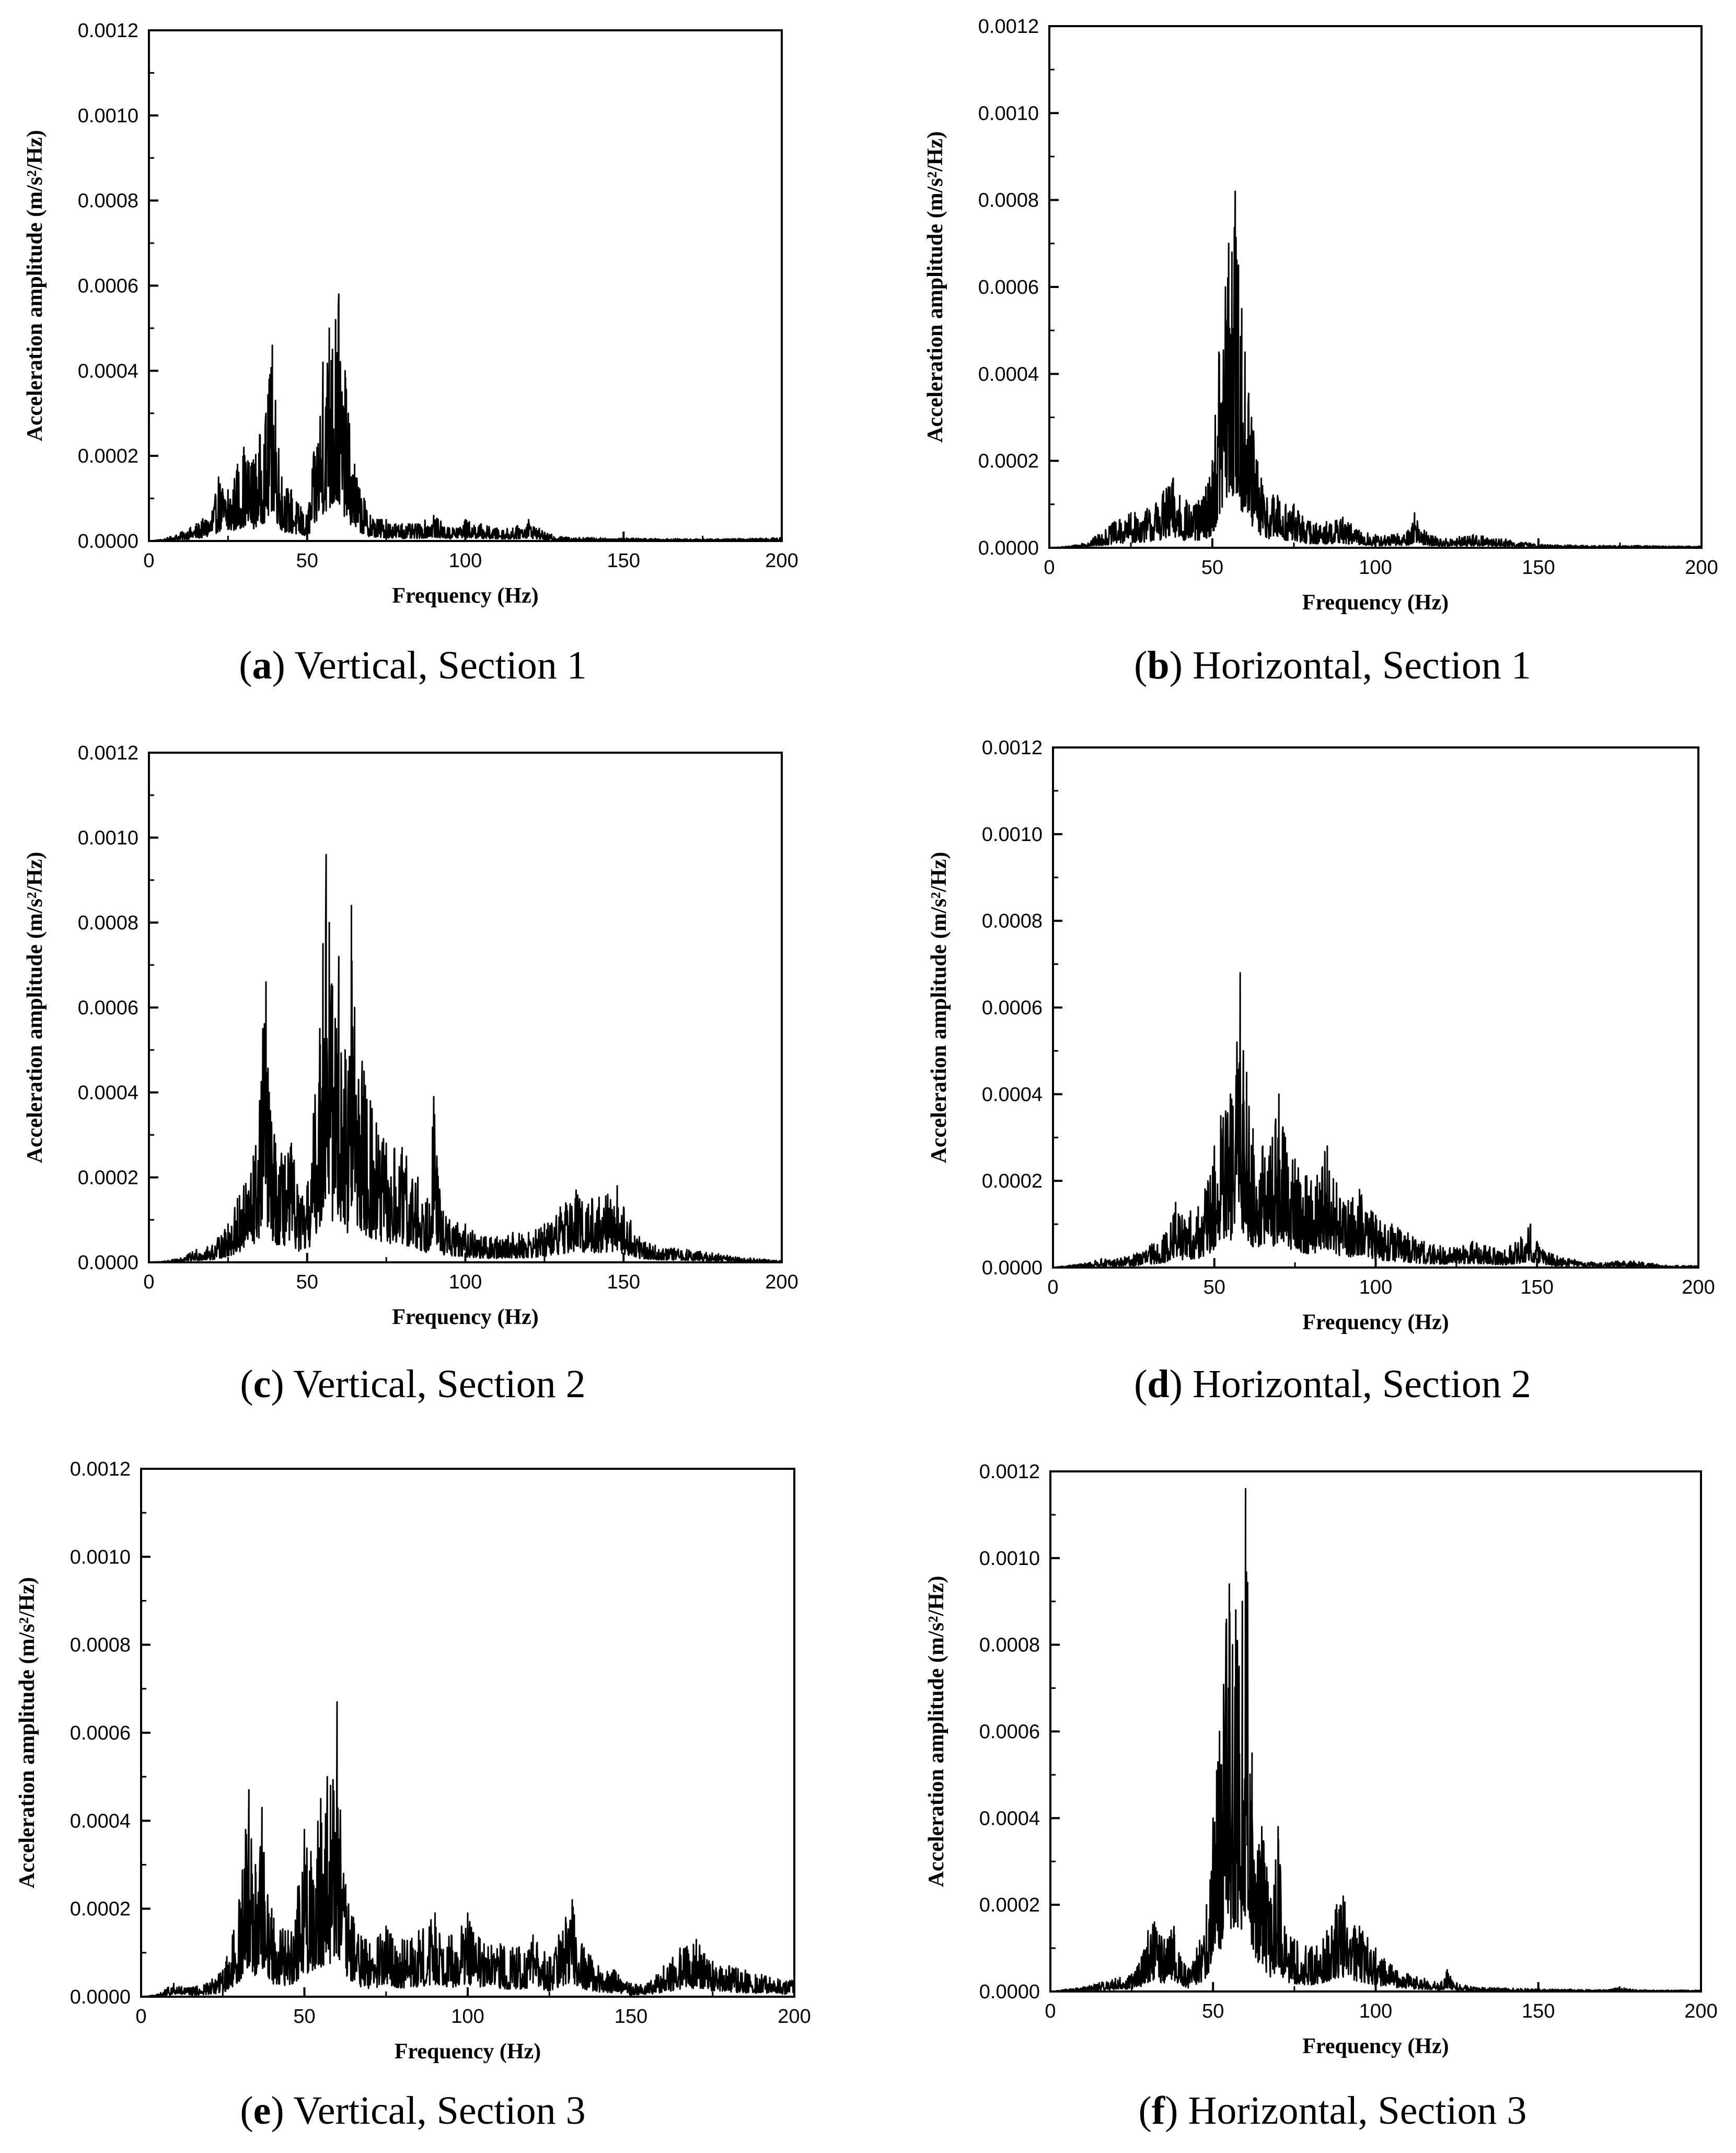 Image resolution: width=1736 pixels, height=2153 pixels. I want to click on x-tick-label-a: 150, so click(624, 561).